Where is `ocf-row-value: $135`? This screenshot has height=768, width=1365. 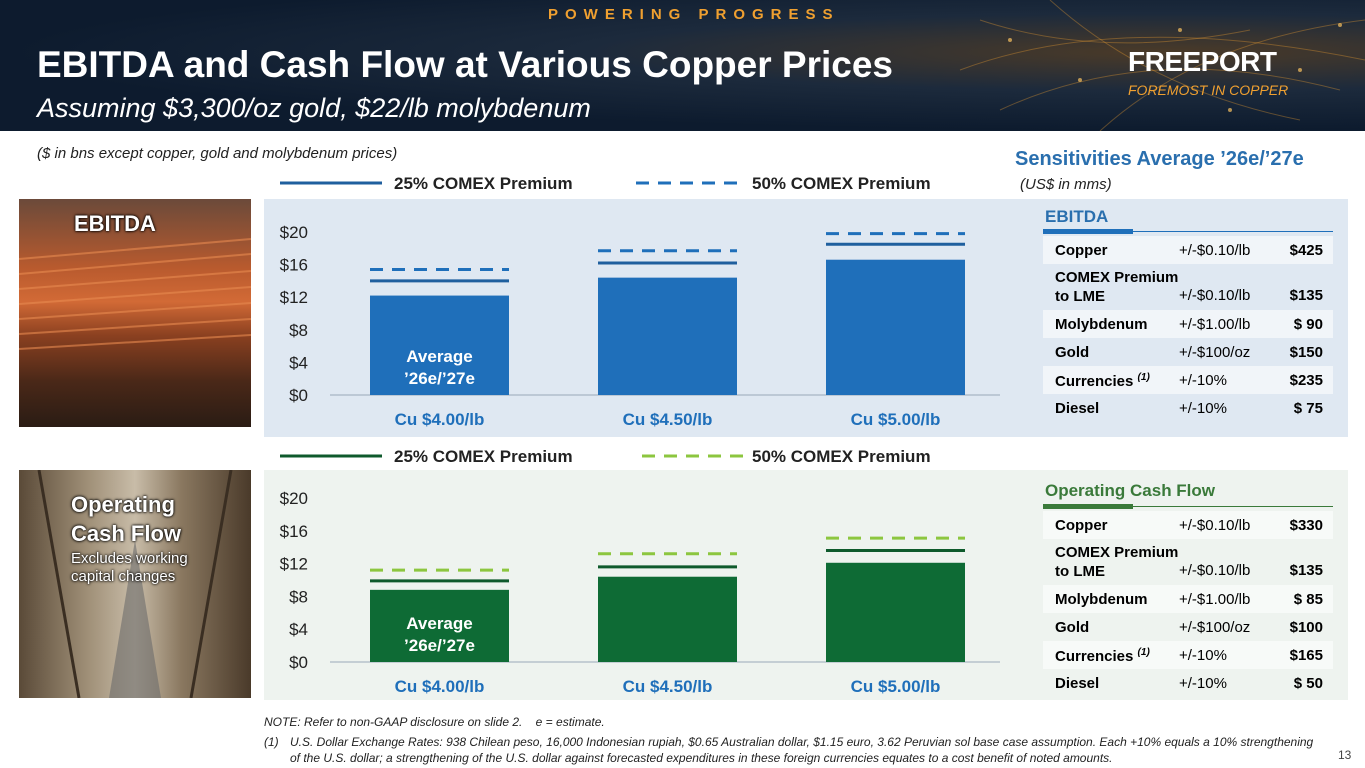
ocf-row-value: $135 is located at coordinates (1306, 570).